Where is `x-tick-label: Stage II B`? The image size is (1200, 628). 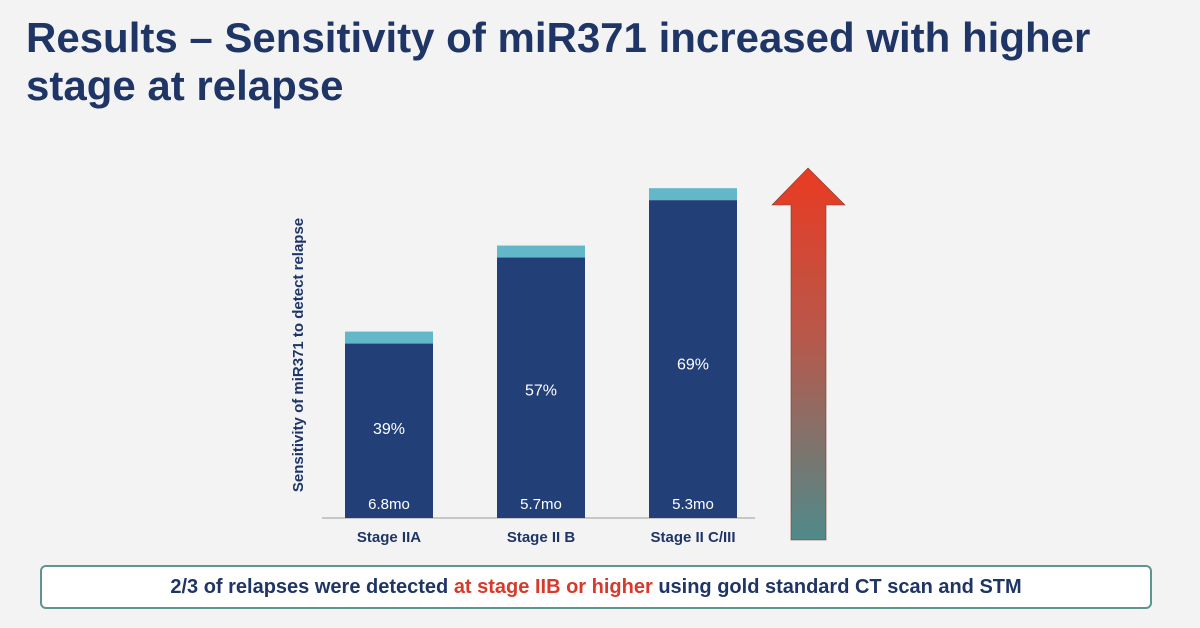
x-tick-label: Stage II B is located at coordinates (541, 537).